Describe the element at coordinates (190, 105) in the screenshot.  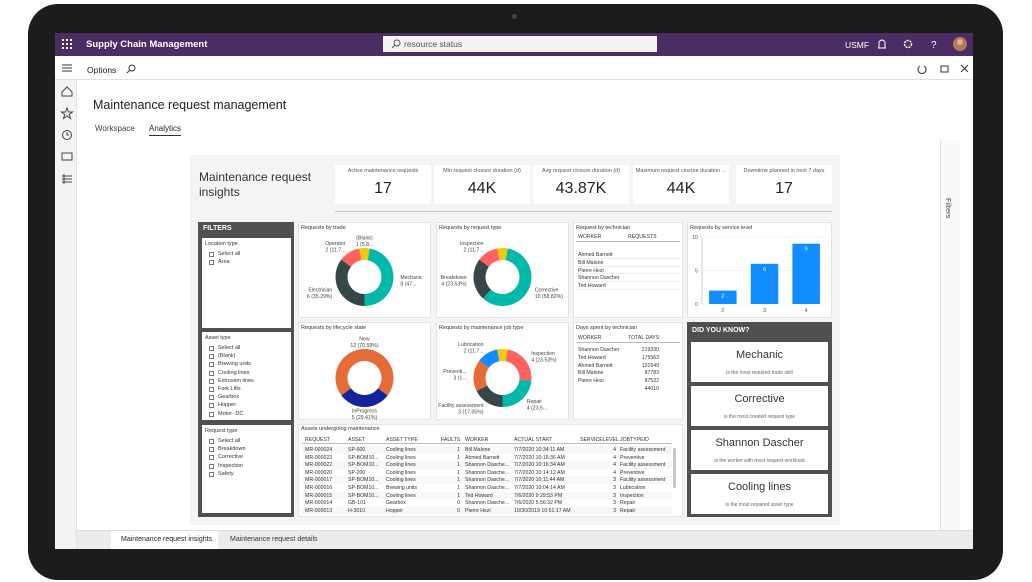
I see `page-title: Maintenance request management` at that location.